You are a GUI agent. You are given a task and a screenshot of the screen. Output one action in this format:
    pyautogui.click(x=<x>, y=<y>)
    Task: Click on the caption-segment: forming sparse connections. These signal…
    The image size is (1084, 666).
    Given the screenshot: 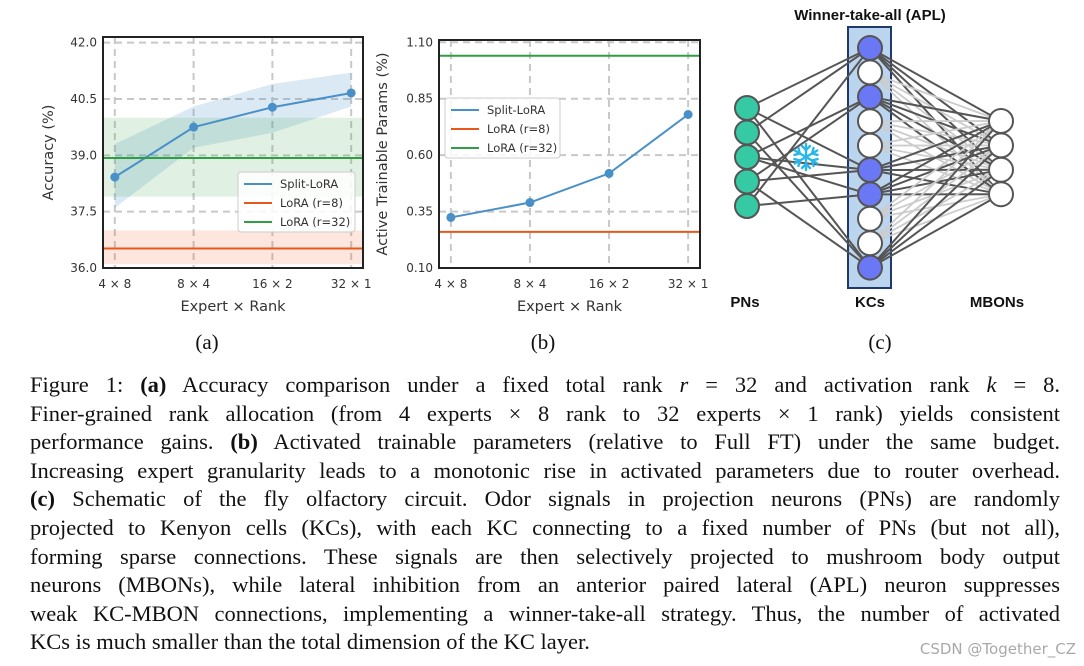 What is the action you would take?
    pyautogui.click(x=545, y=556)
    